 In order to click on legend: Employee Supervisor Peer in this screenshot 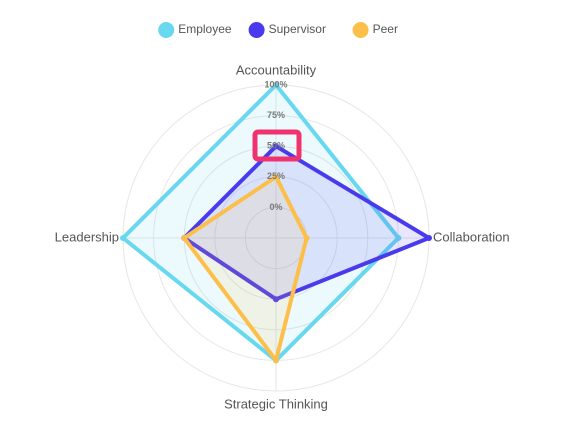, I will do `click(278, 30)`.